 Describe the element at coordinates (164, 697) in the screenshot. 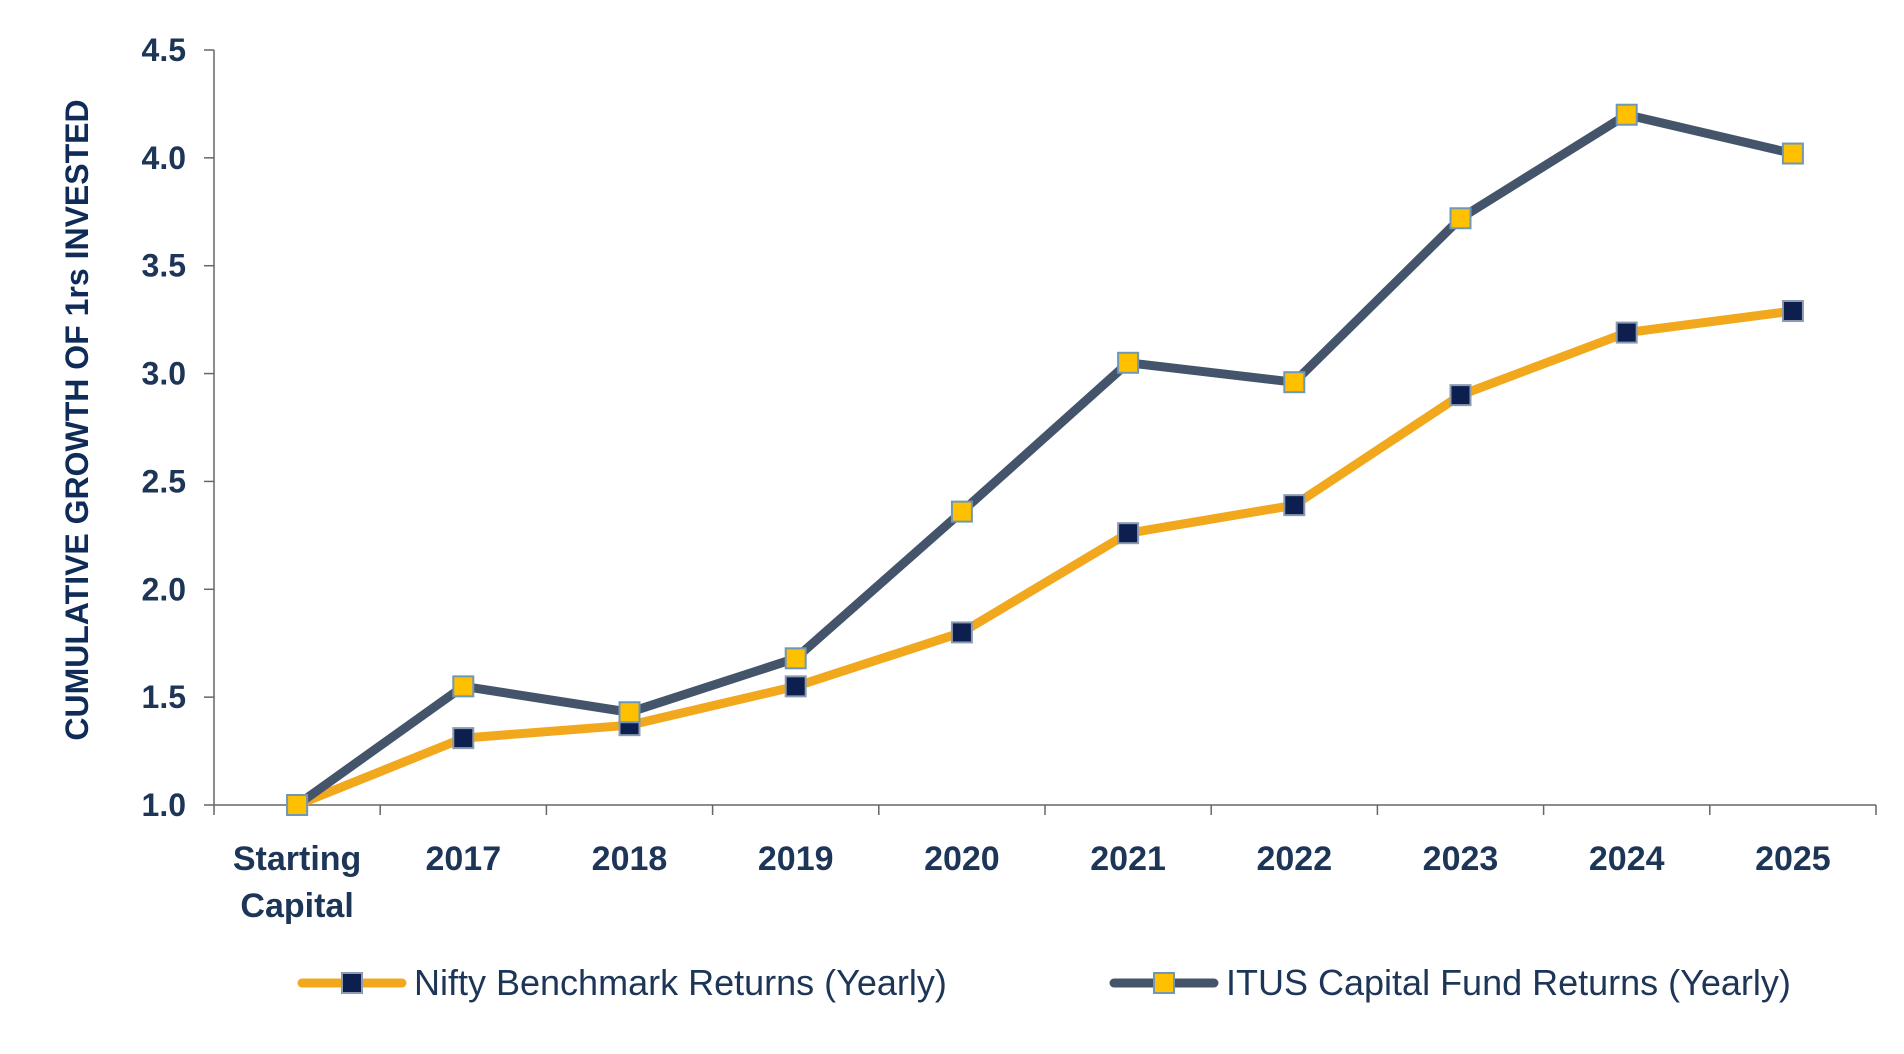

I see `y-tick-label: 1.5` at that location.